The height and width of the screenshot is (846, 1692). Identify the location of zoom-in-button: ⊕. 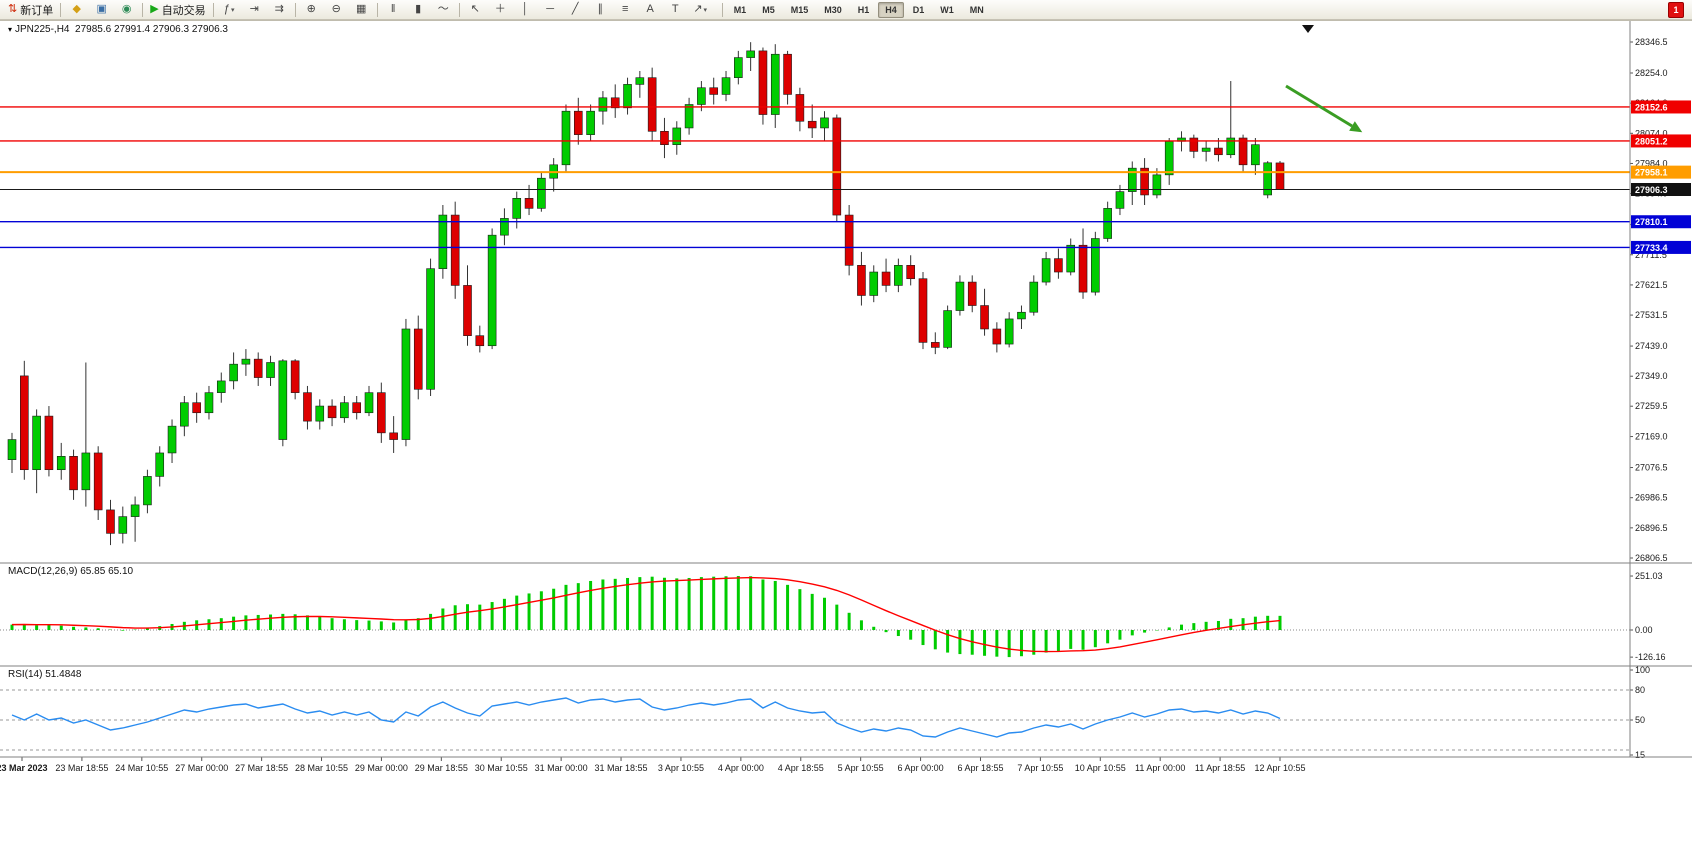
(311, 9).